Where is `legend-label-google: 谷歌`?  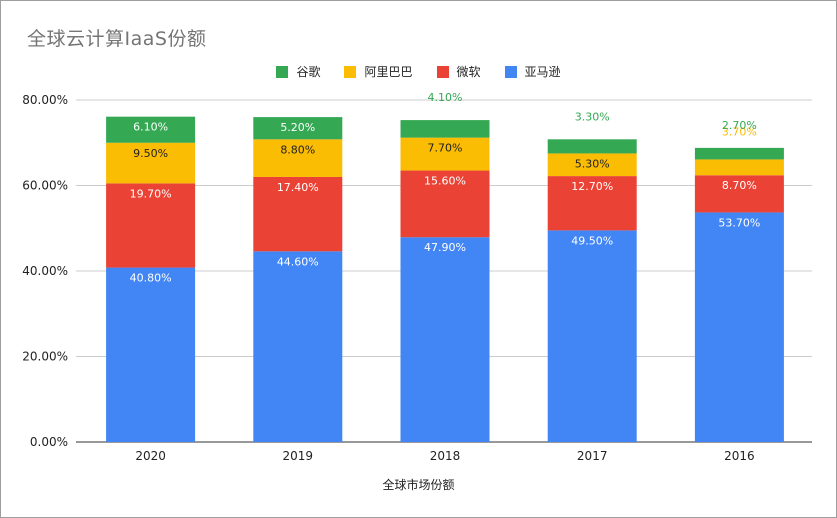
legend-label-google: 谷歌 is located at coordinates (308, 72).